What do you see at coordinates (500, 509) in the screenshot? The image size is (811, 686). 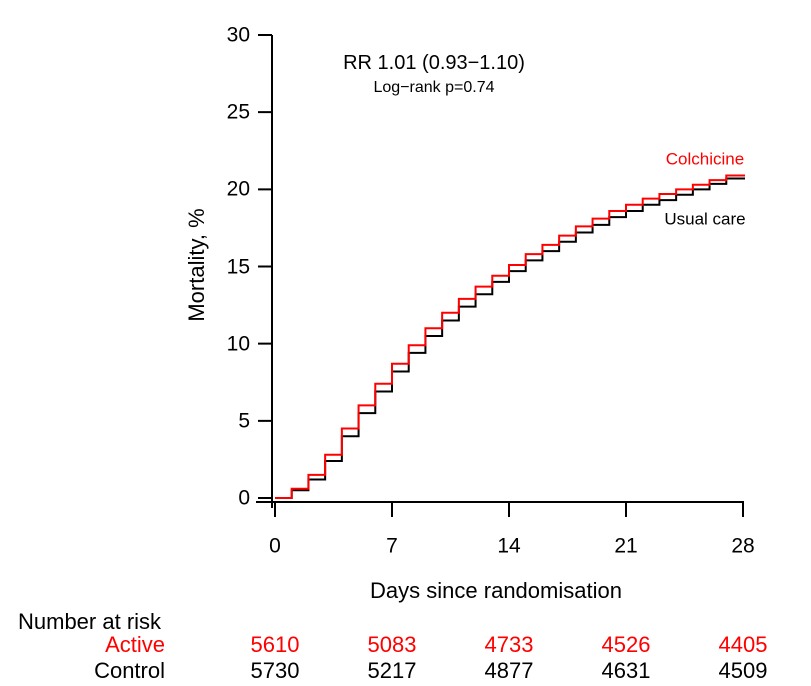 I see `x-axis` at bounding box center [500, 509].